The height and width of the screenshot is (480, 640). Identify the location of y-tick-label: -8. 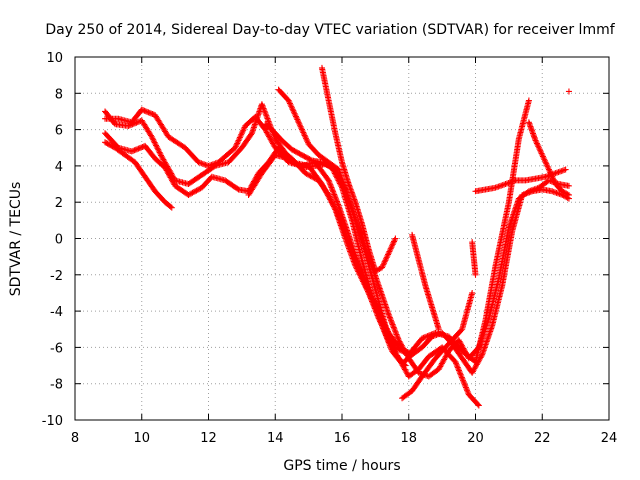
(56, 385).